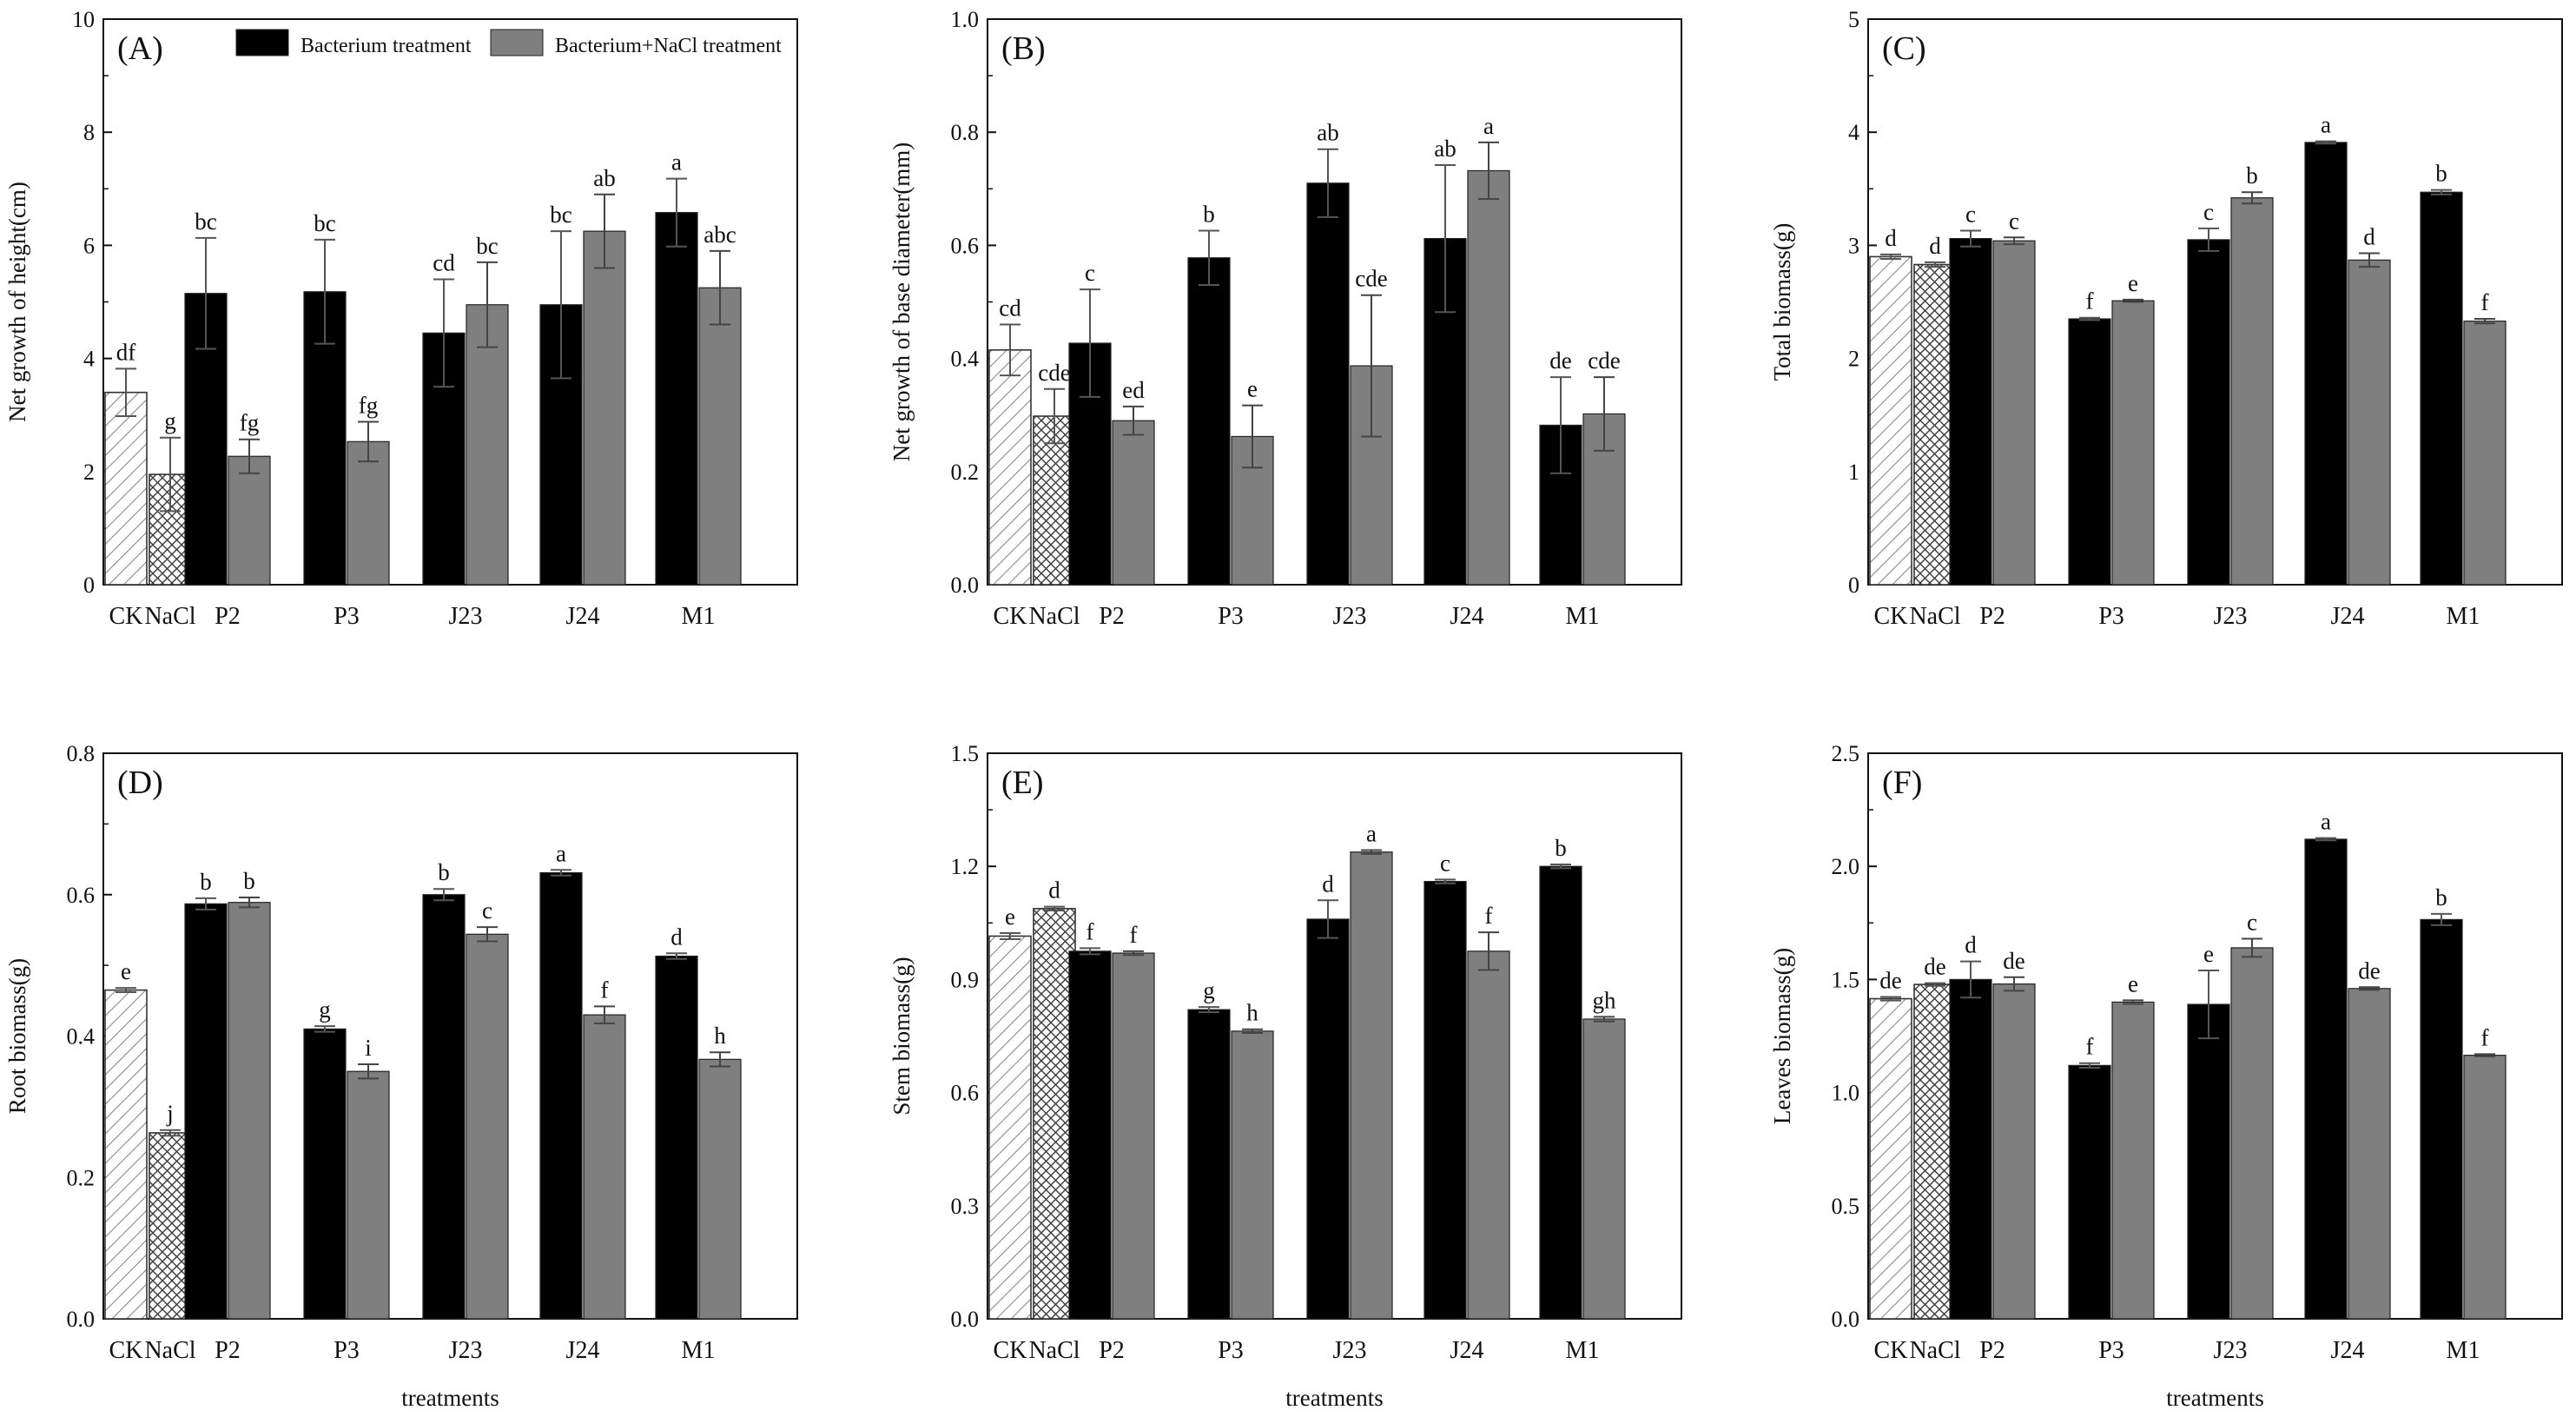 The height and width of the screenshot is (1417, 2576). What do you see at coordinates (89, 359) in the screenshot?
I see `y-tick-label: 4` at bounding box center [89, 359].